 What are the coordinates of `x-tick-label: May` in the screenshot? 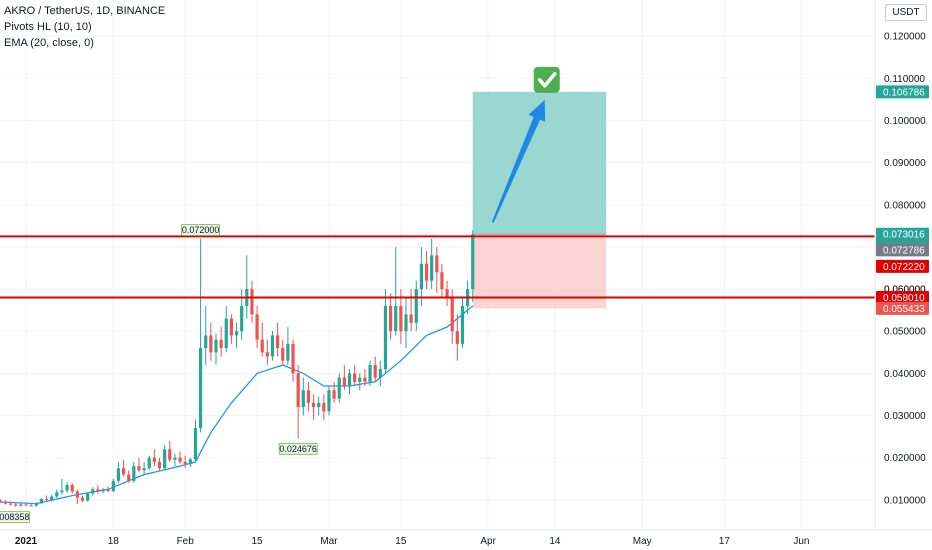 It's located at (642, 541).